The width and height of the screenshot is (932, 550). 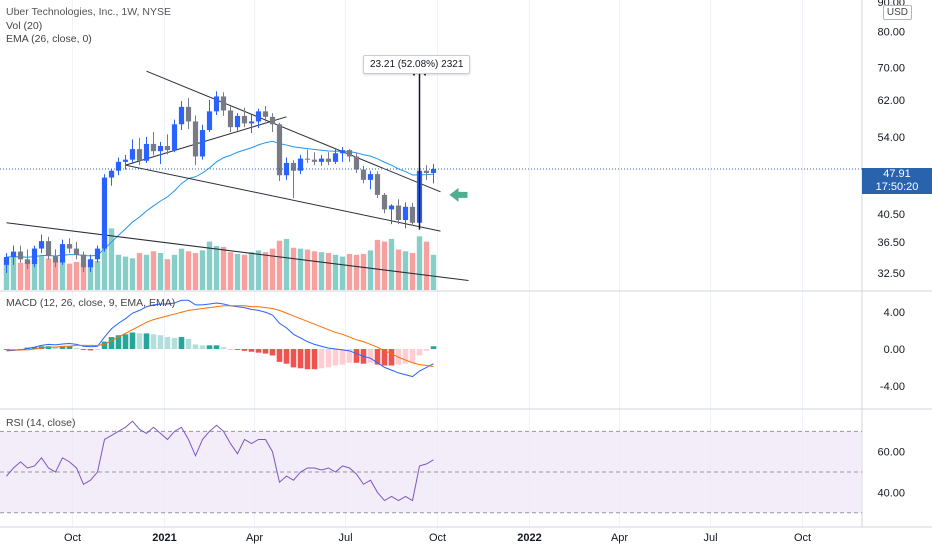 I want to click on macd-tick-label: -4.00, so click(x=892, y=387).